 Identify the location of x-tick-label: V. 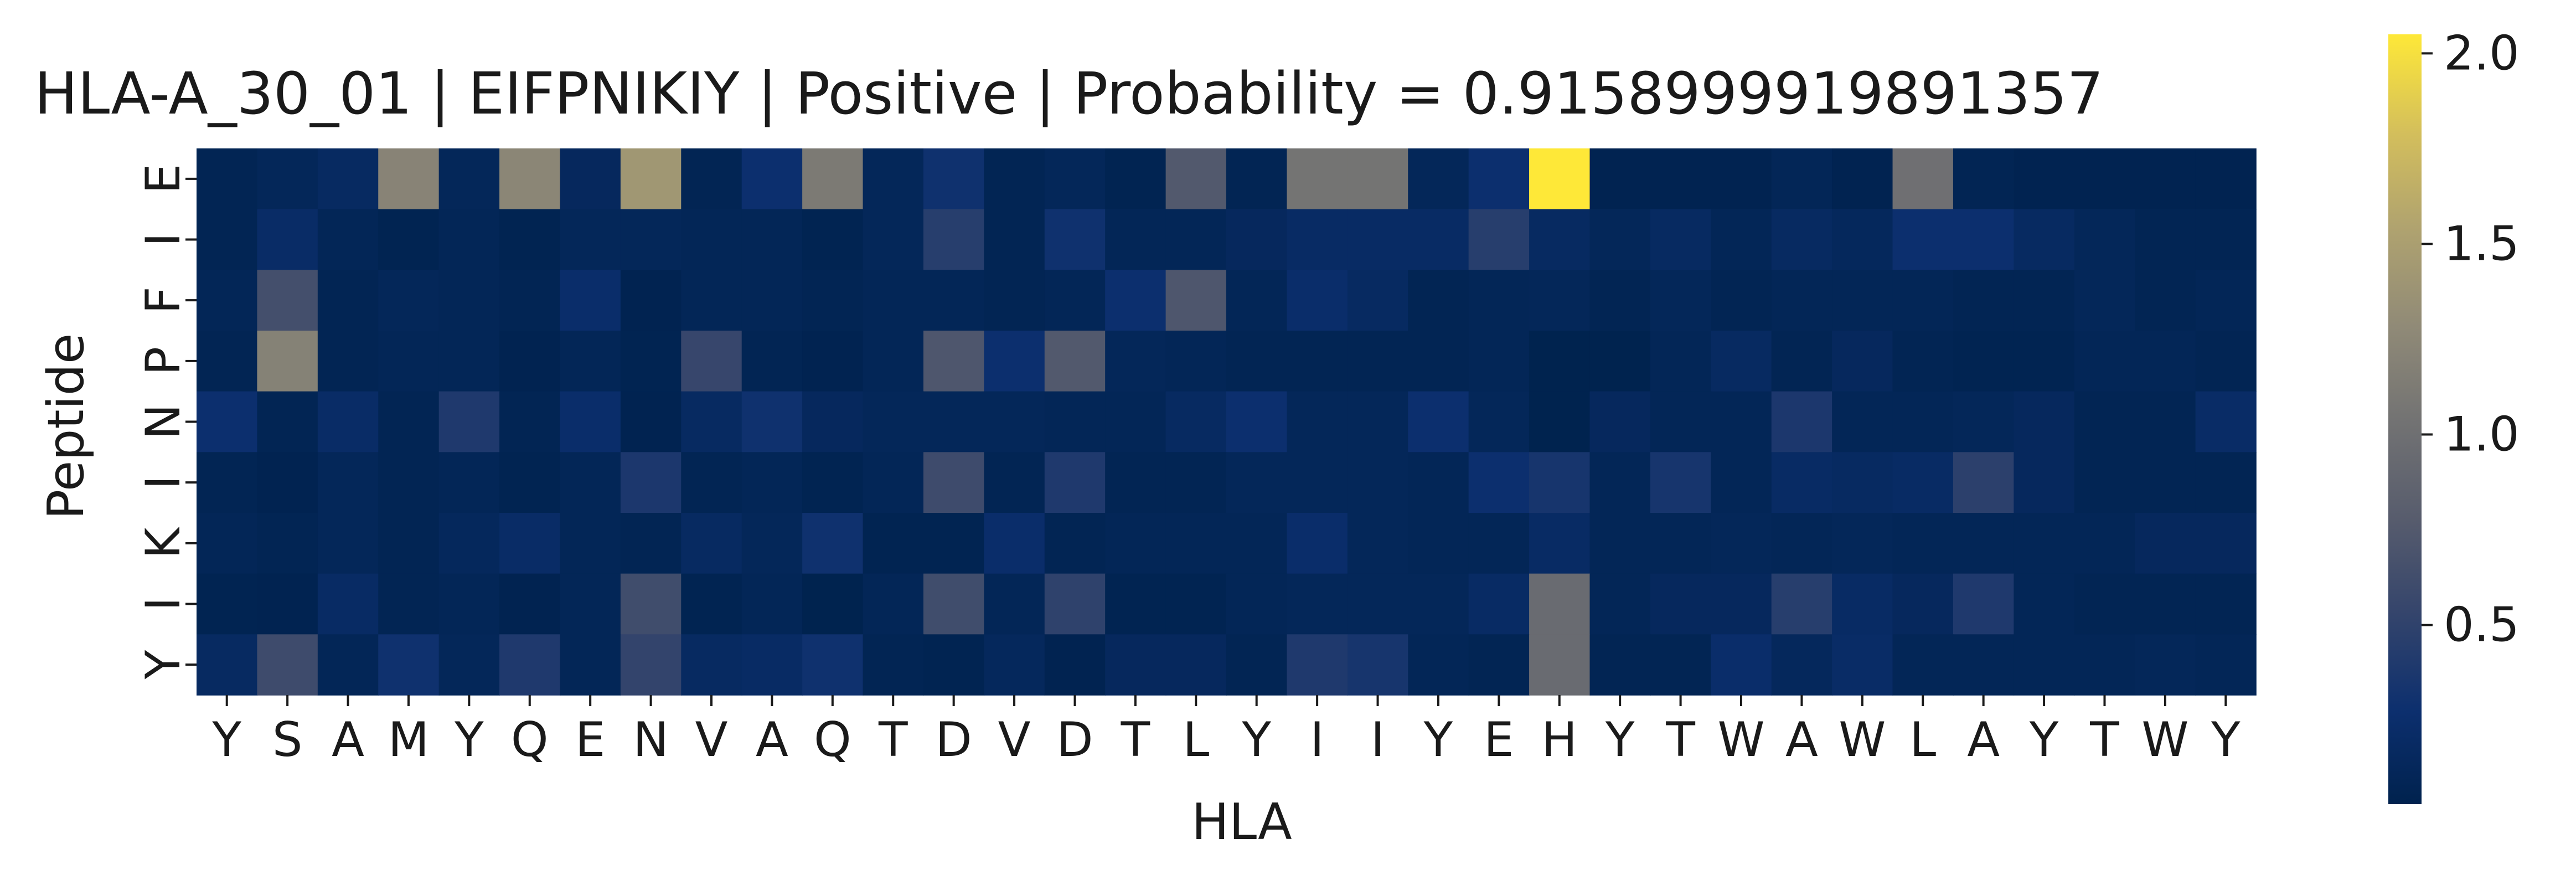
(1014, 740).